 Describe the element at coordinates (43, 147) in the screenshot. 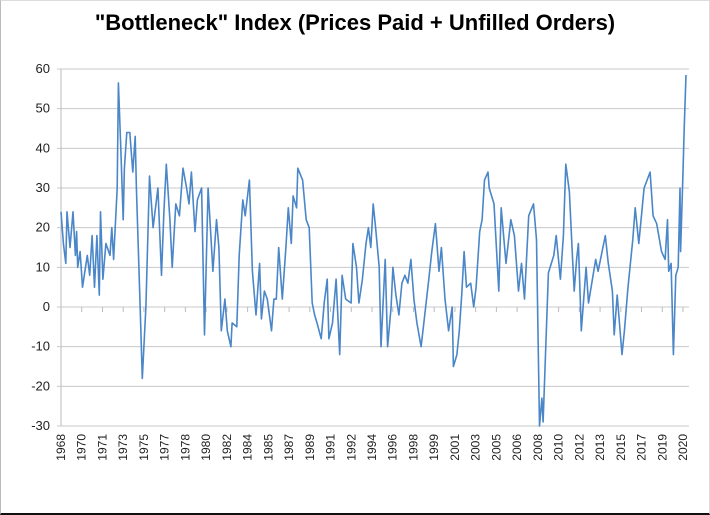

I see `y-tick-label: 40` at that location.